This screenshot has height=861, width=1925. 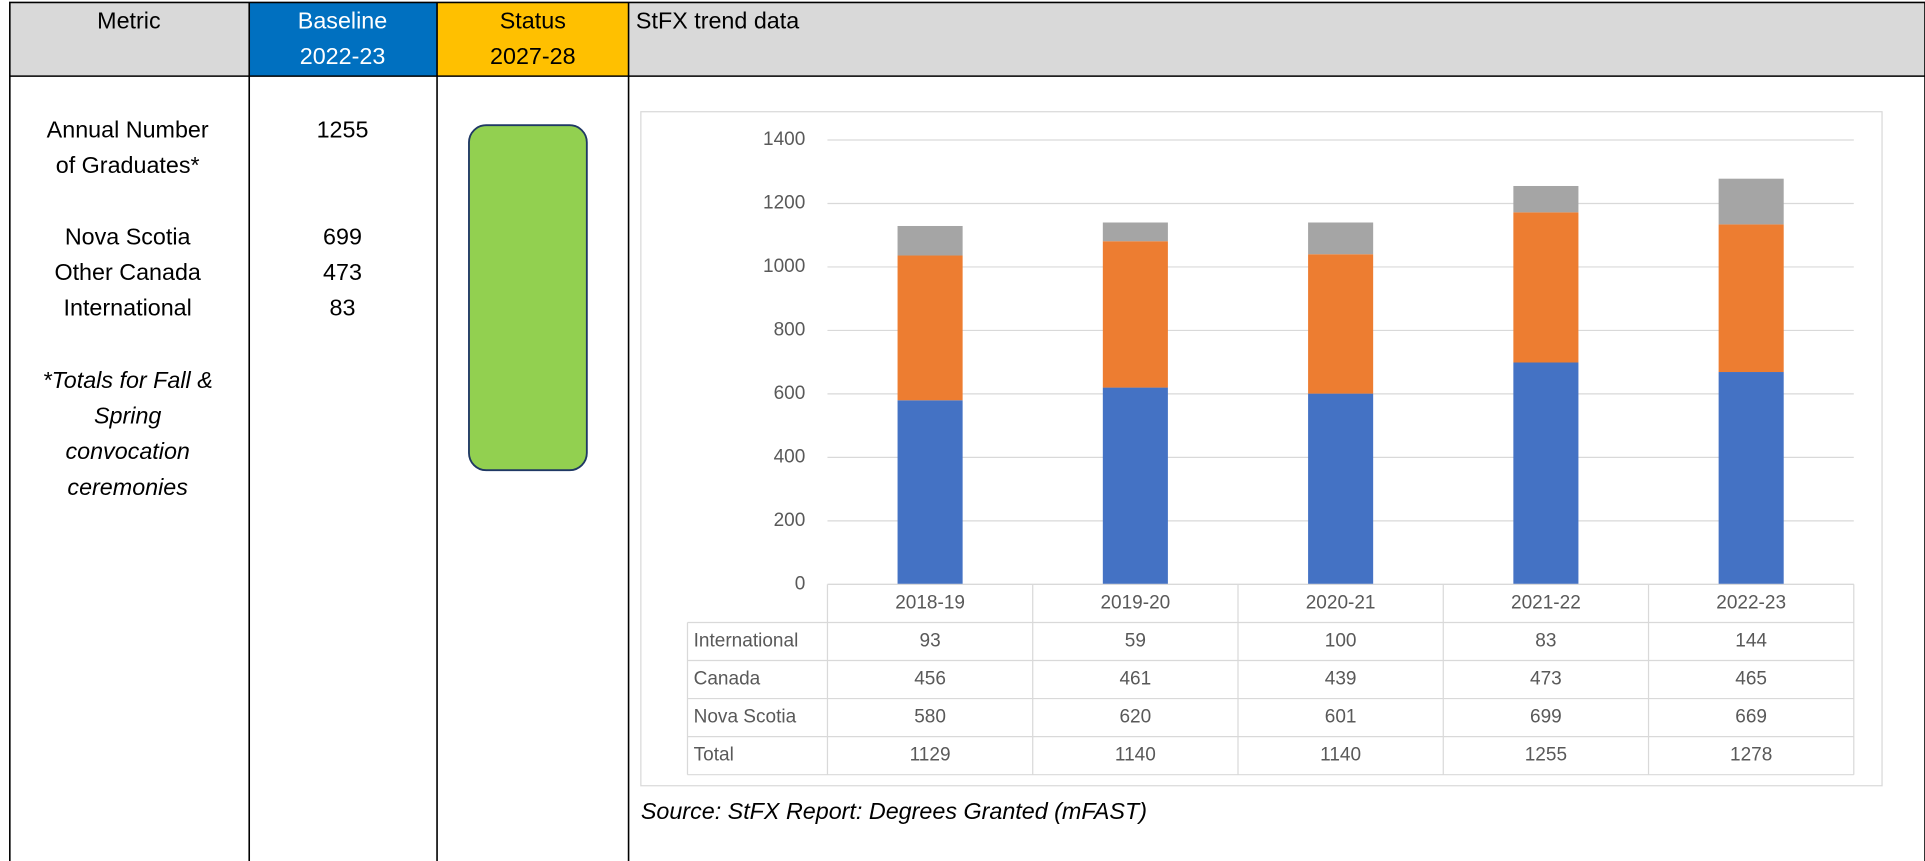 I want to click on x-tick-label: 2019-20, so click(x=1135, y=602).